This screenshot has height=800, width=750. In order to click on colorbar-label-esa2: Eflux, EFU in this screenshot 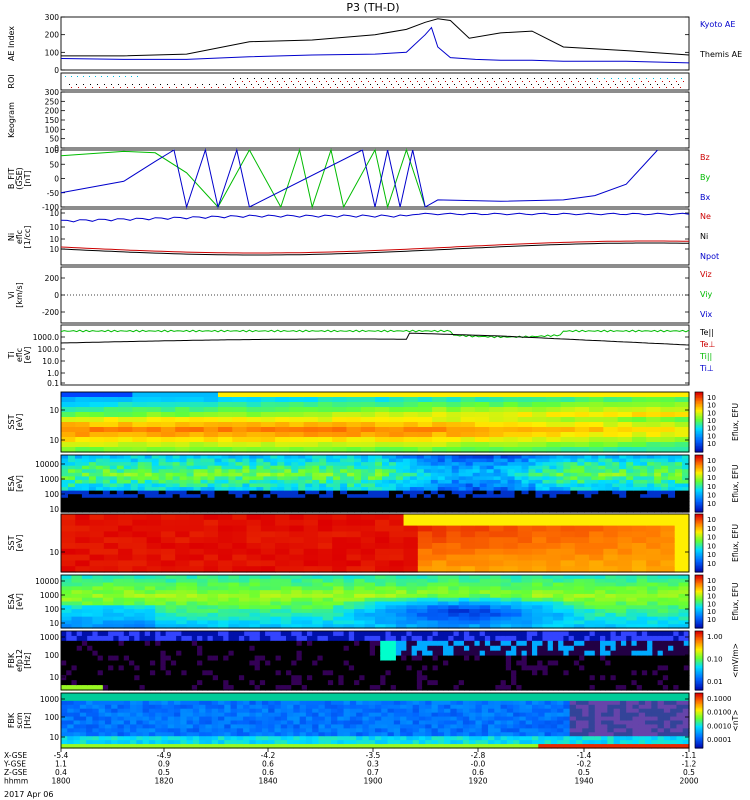, I will do `click(735, 602)`.